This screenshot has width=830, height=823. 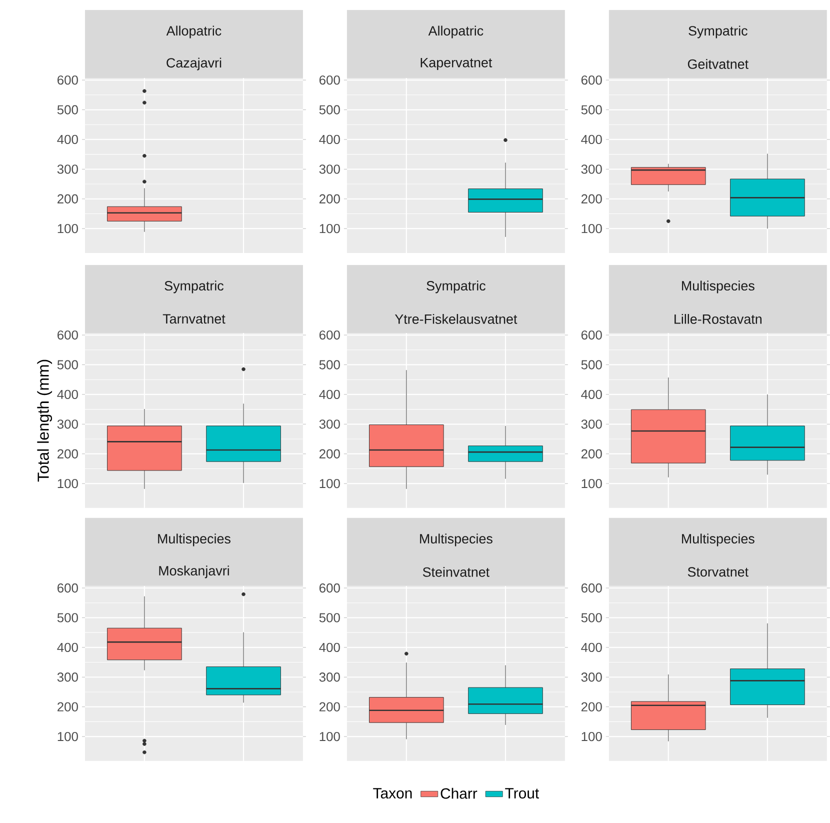 What do you see at coordinates (456, 64) in the screenshot?
I see `chart-subtitle: Kapervatnet` at bounding box center [456, 64].